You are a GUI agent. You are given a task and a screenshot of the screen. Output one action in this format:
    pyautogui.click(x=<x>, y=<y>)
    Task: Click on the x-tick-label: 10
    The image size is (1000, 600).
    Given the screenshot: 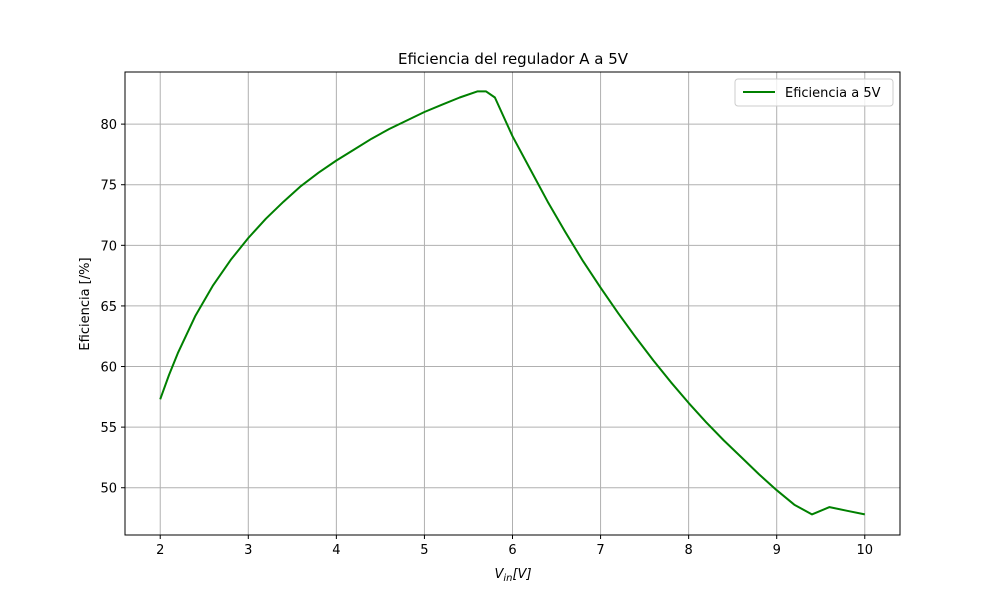 What is the action you would take?
    pyautogui.click(x=864, y=550)
    